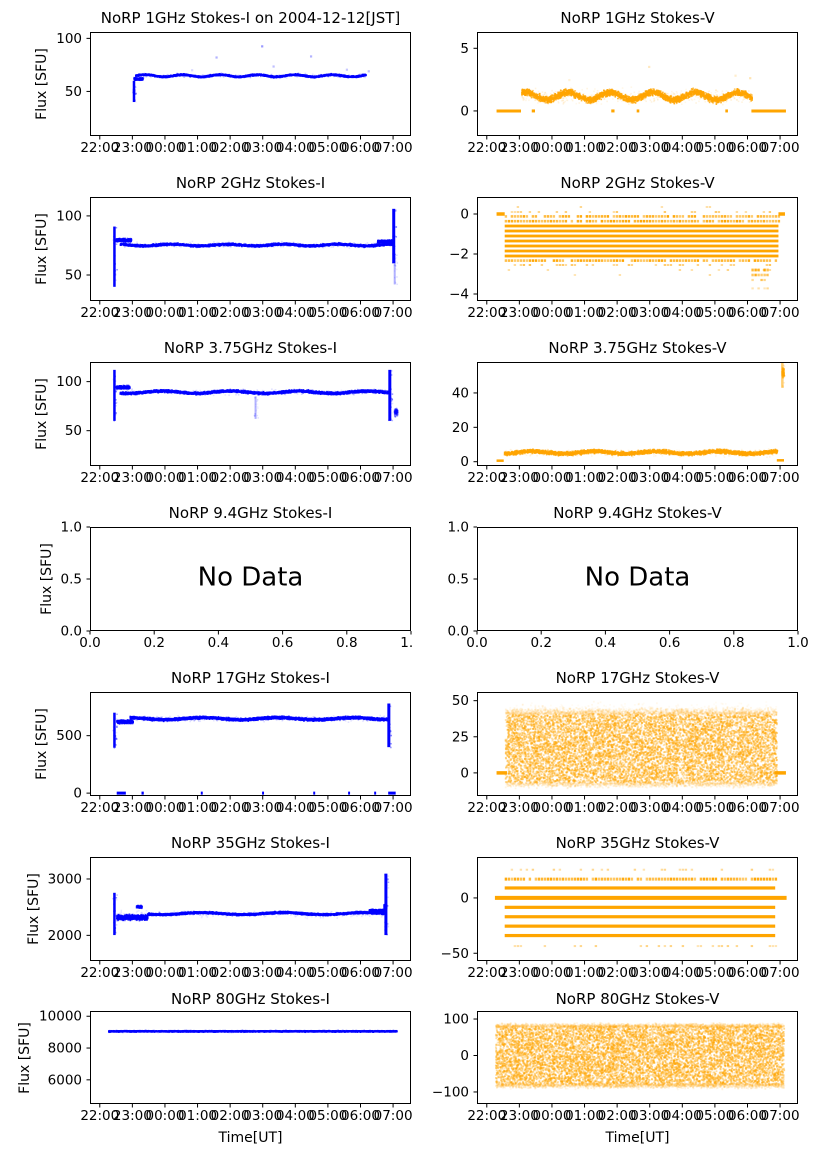 This screenshot has height=1169, width=827. I want to click on subplot-4: NoRP 3.75GHz Stokes-I Flux [SFU], so click(206, 412).